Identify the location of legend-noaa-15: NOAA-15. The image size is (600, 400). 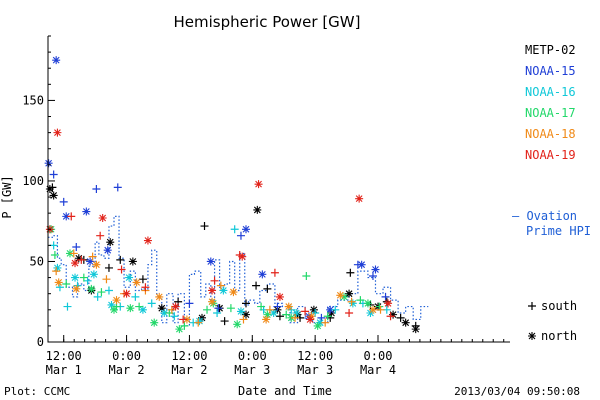
(550, 71).